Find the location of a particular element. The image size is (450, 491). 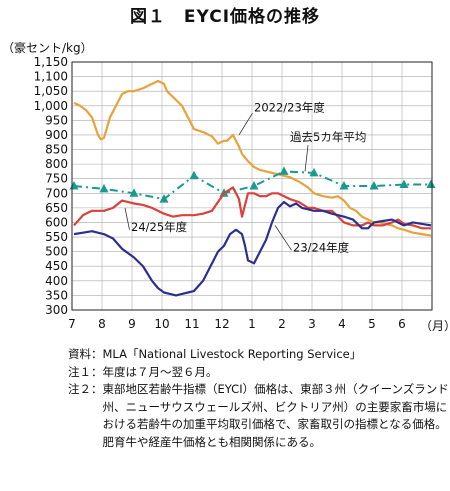

y-tick-label: 600 is located at coordinates (56, 222).